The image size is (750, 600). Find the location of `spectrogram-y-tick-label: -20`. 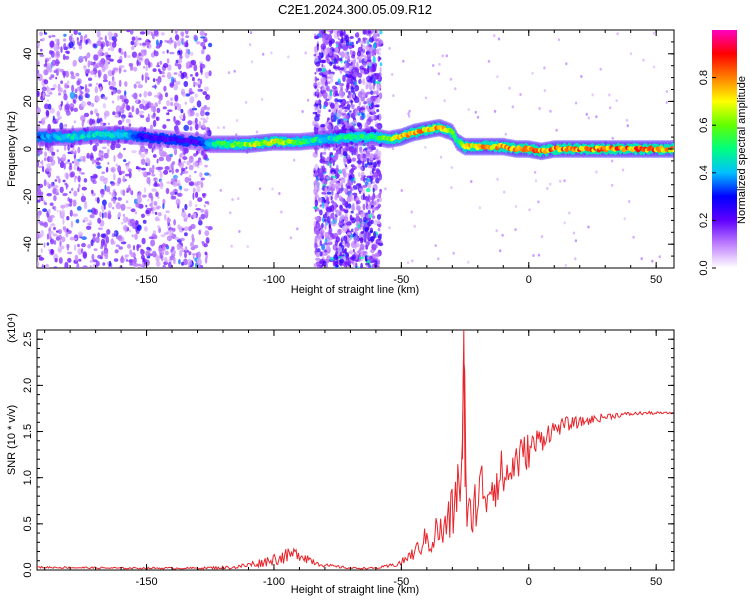

spectrogram-y-tick-label: -20 is located at coordinates (28, 197).